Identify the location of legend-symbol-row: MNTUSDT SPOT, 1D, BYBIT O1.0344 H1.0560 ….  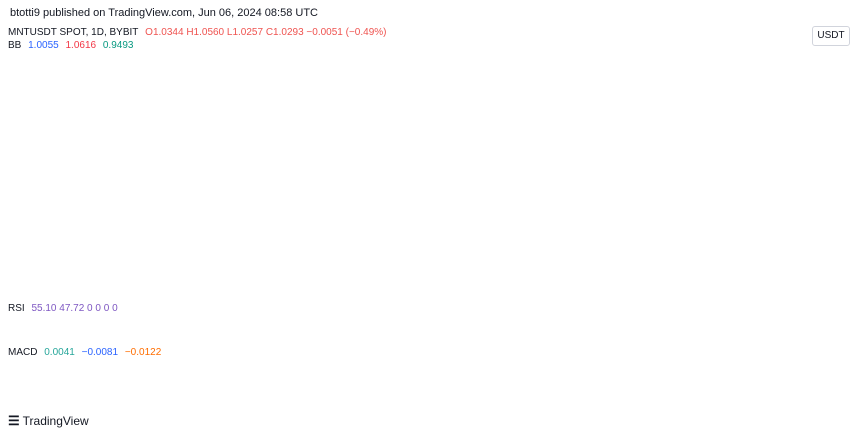
(199, 32).